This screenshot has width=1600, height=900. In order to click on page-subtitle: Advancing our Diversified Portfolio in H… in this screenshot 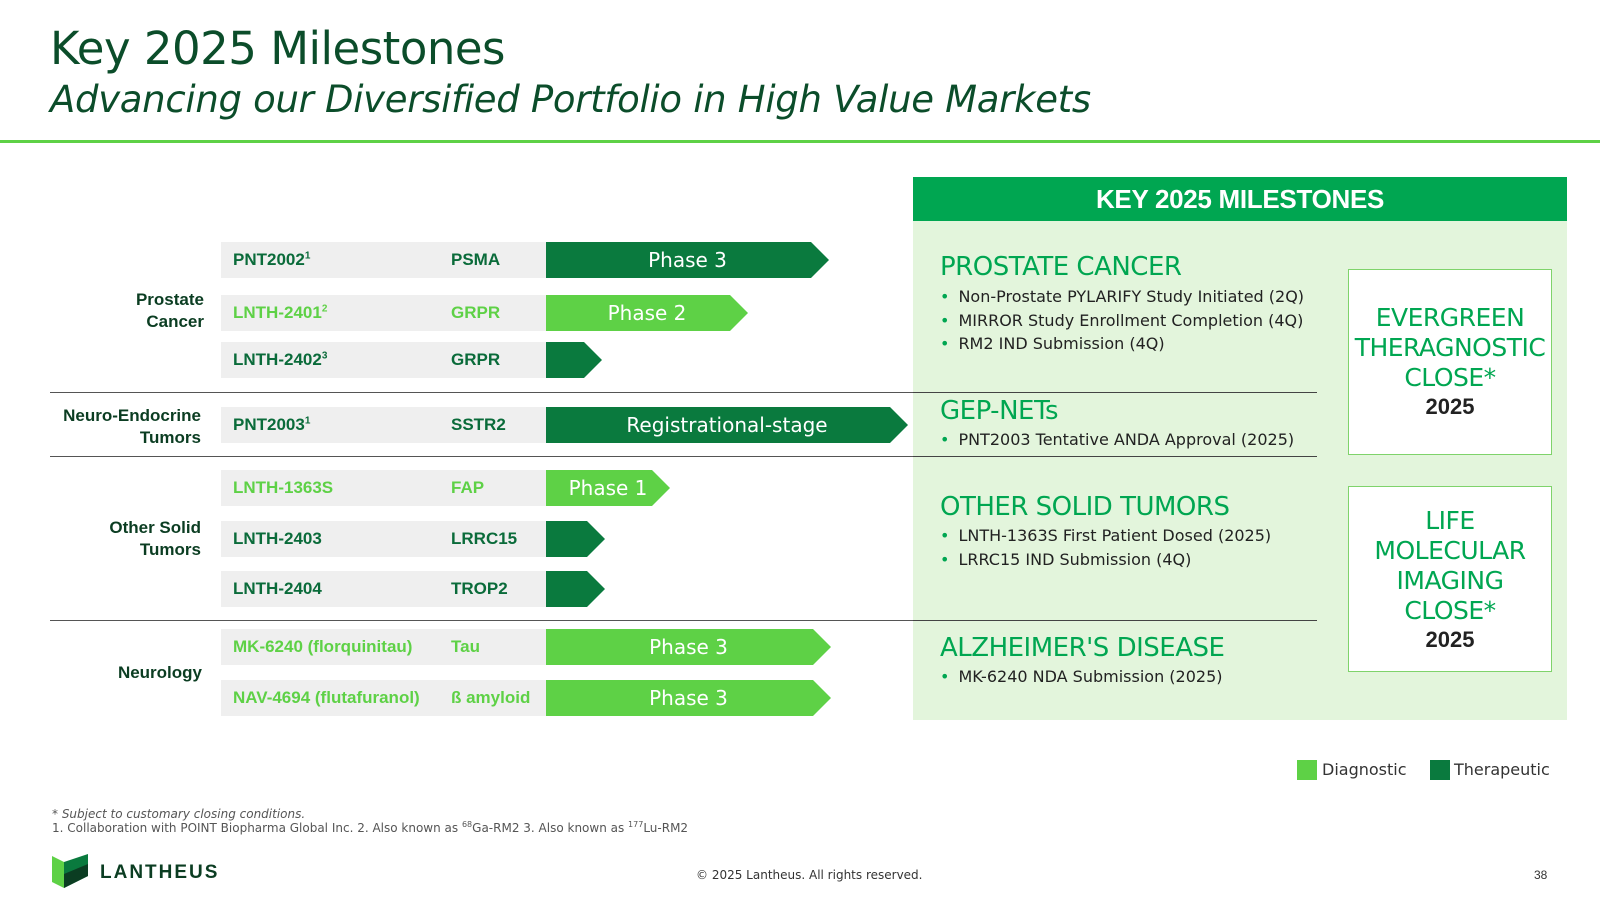, I will do `click(570, 99)`.